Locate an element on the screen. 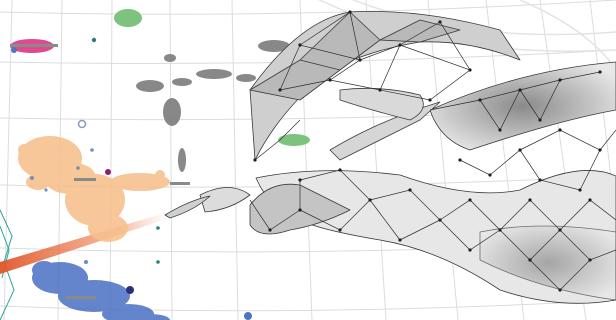 This screenshot has width=616, height=320. peach-cluster is located at coordinates (94, 189).